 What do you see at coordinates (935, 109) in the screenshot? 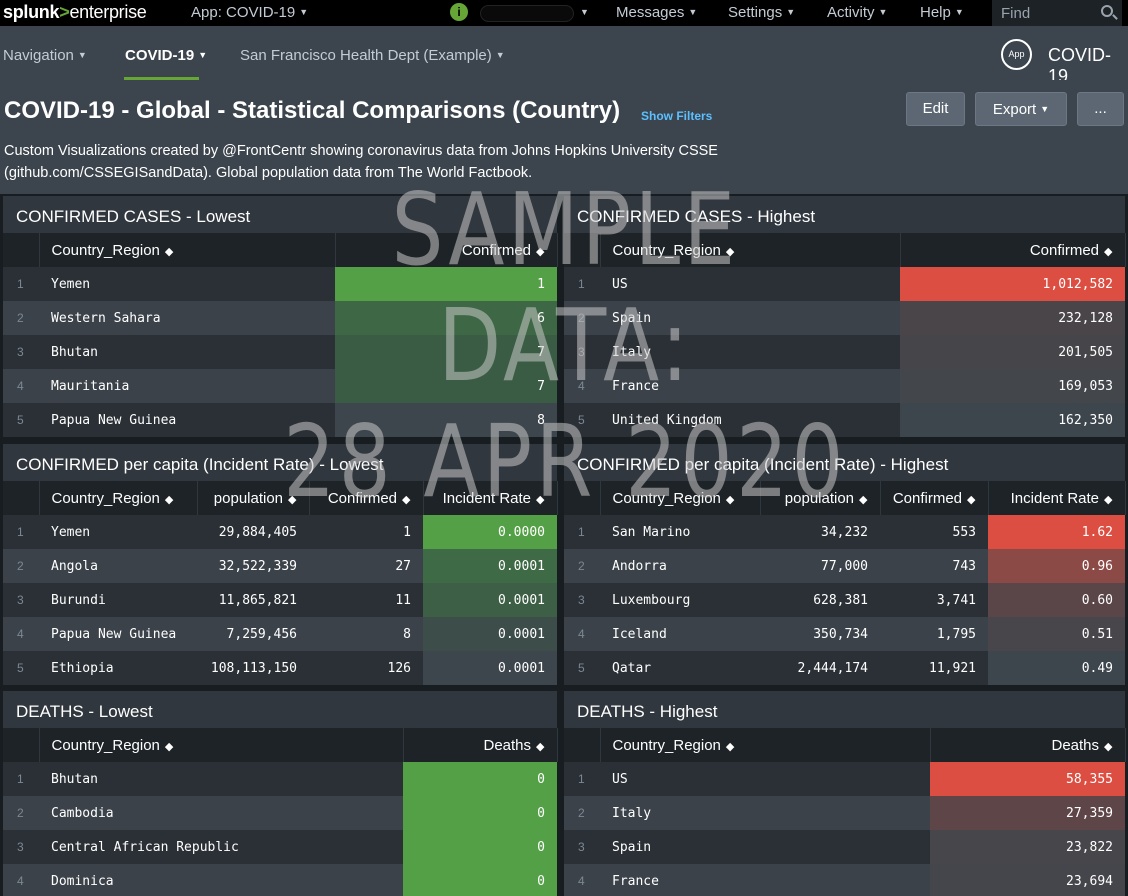
I see `edit-button: Edit` at bounding box center [935, 109].